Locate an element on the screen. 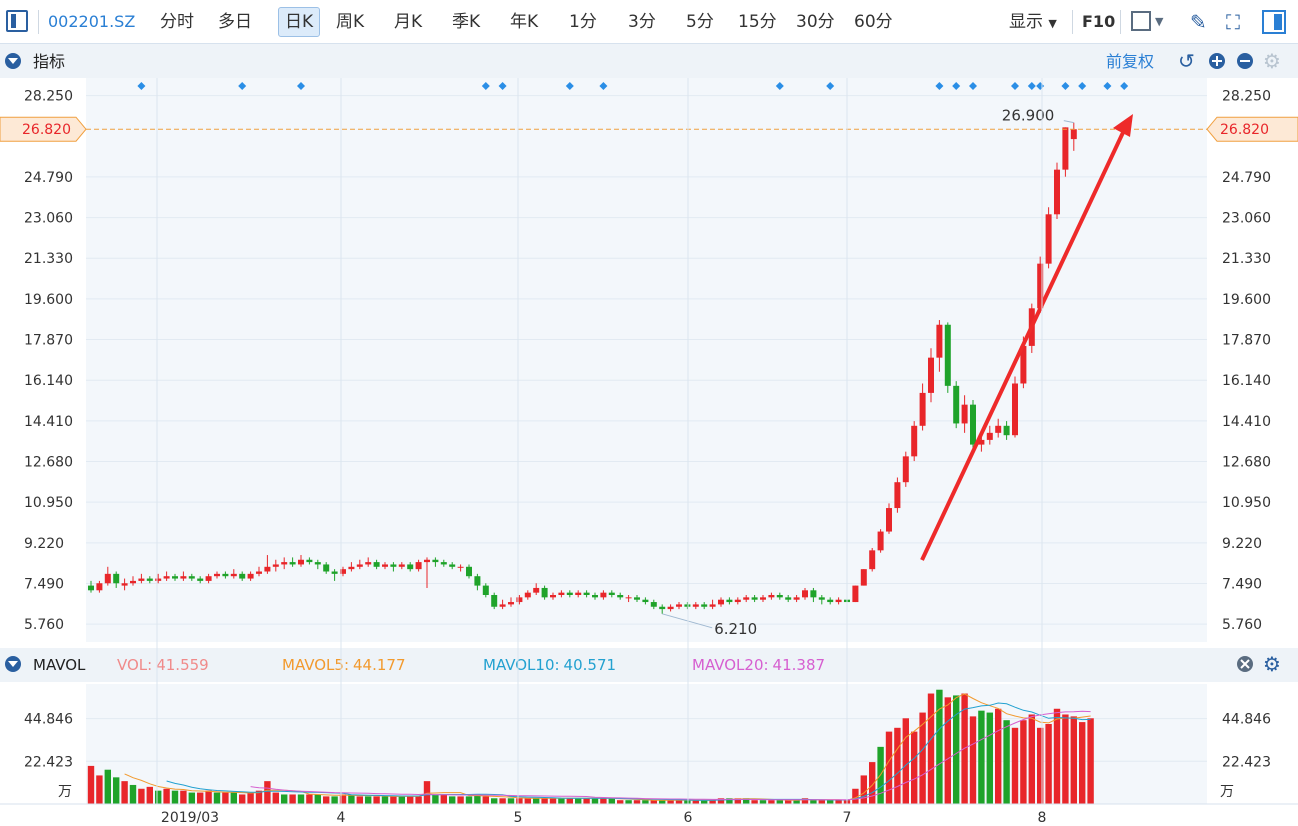  period-tab-2: 日K is located at coordinates (299, 22).